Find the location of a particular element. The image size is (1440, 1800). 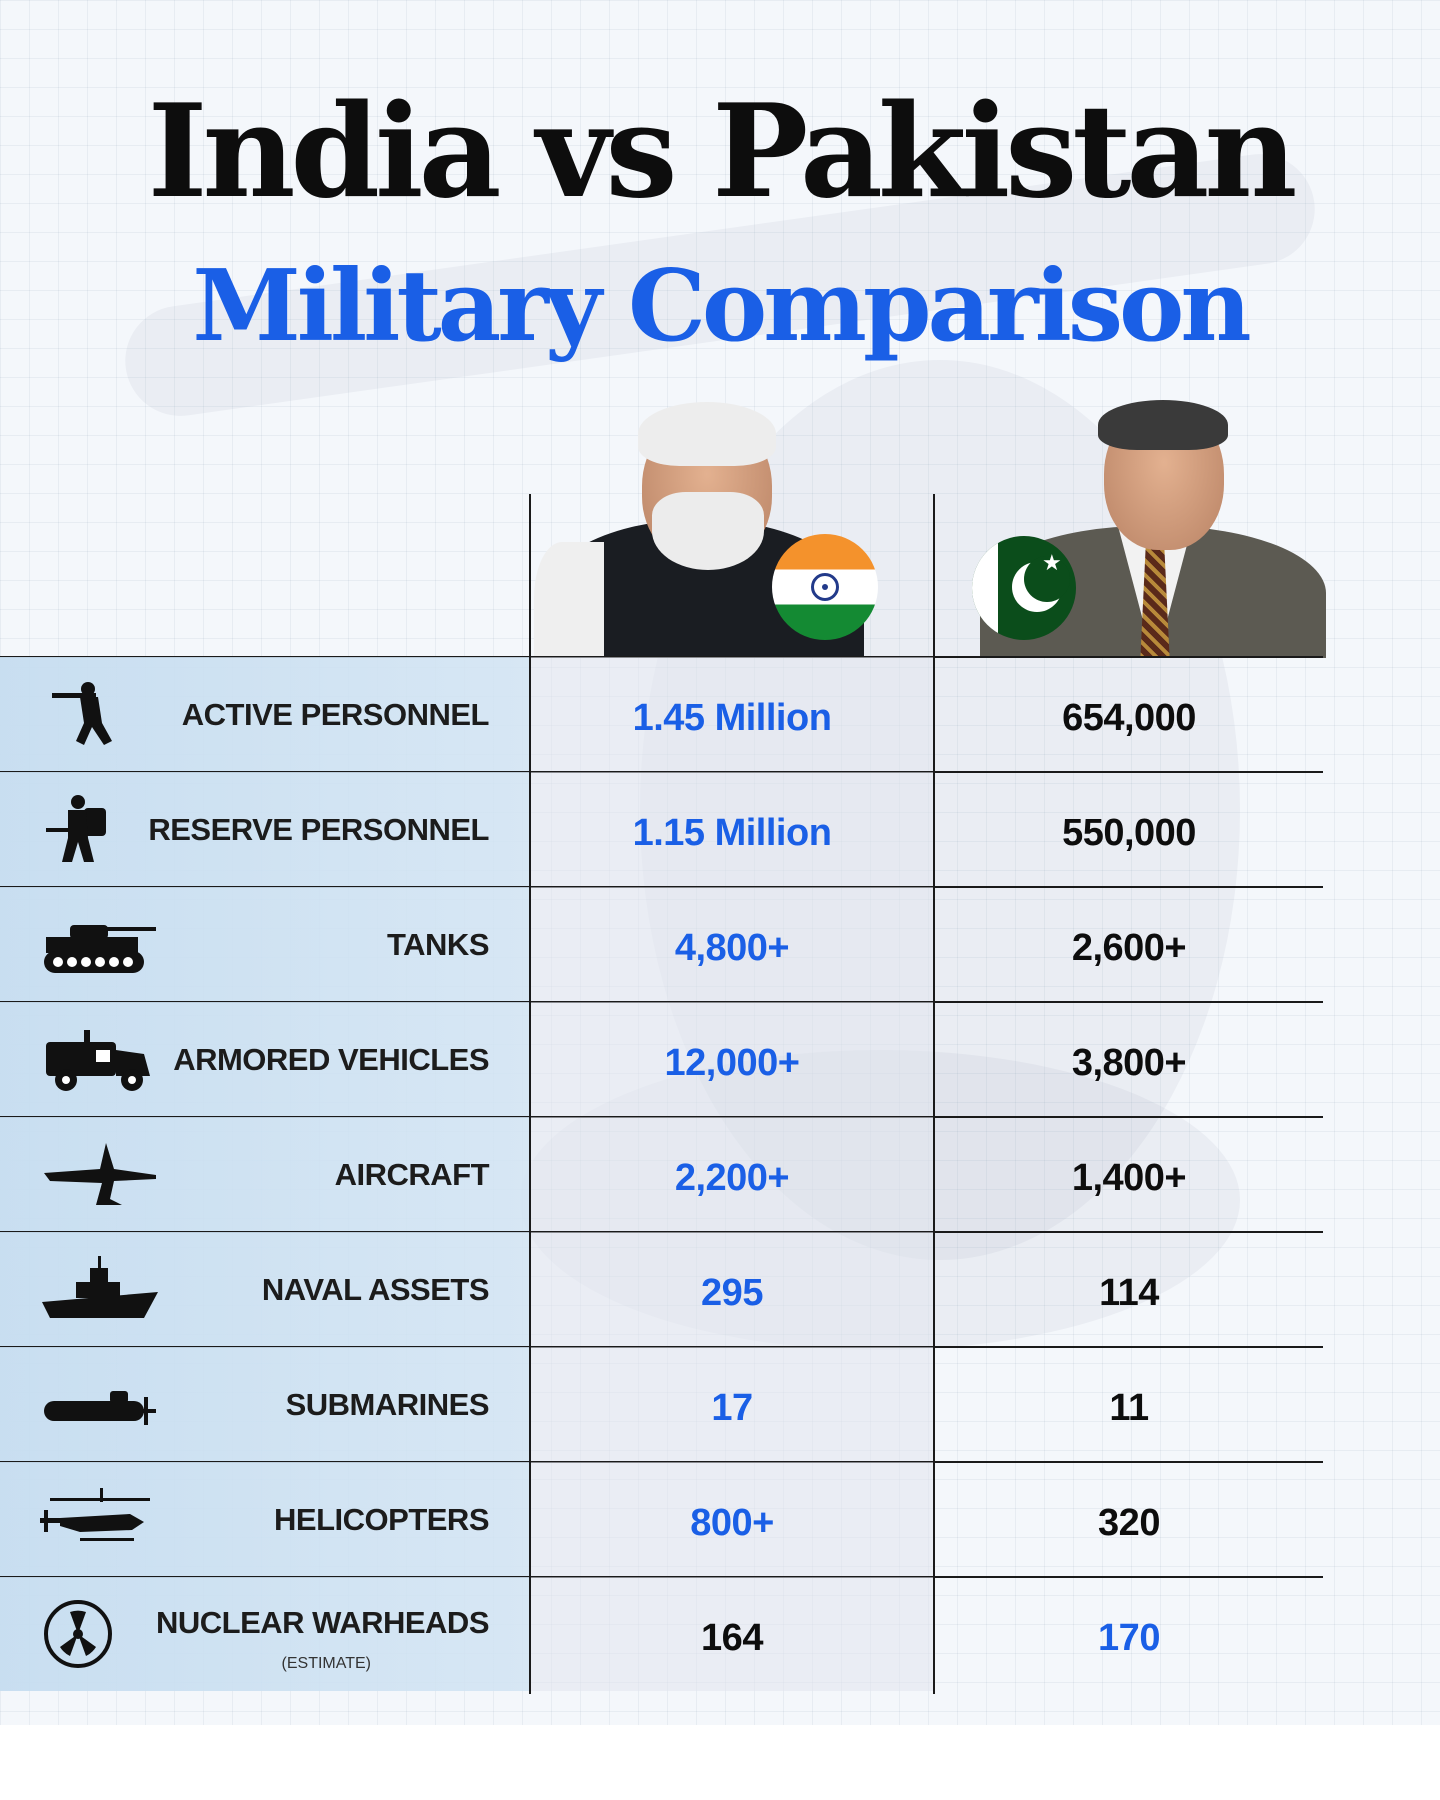

ashoka-chakra-icon is located at coordinates (825, 587).